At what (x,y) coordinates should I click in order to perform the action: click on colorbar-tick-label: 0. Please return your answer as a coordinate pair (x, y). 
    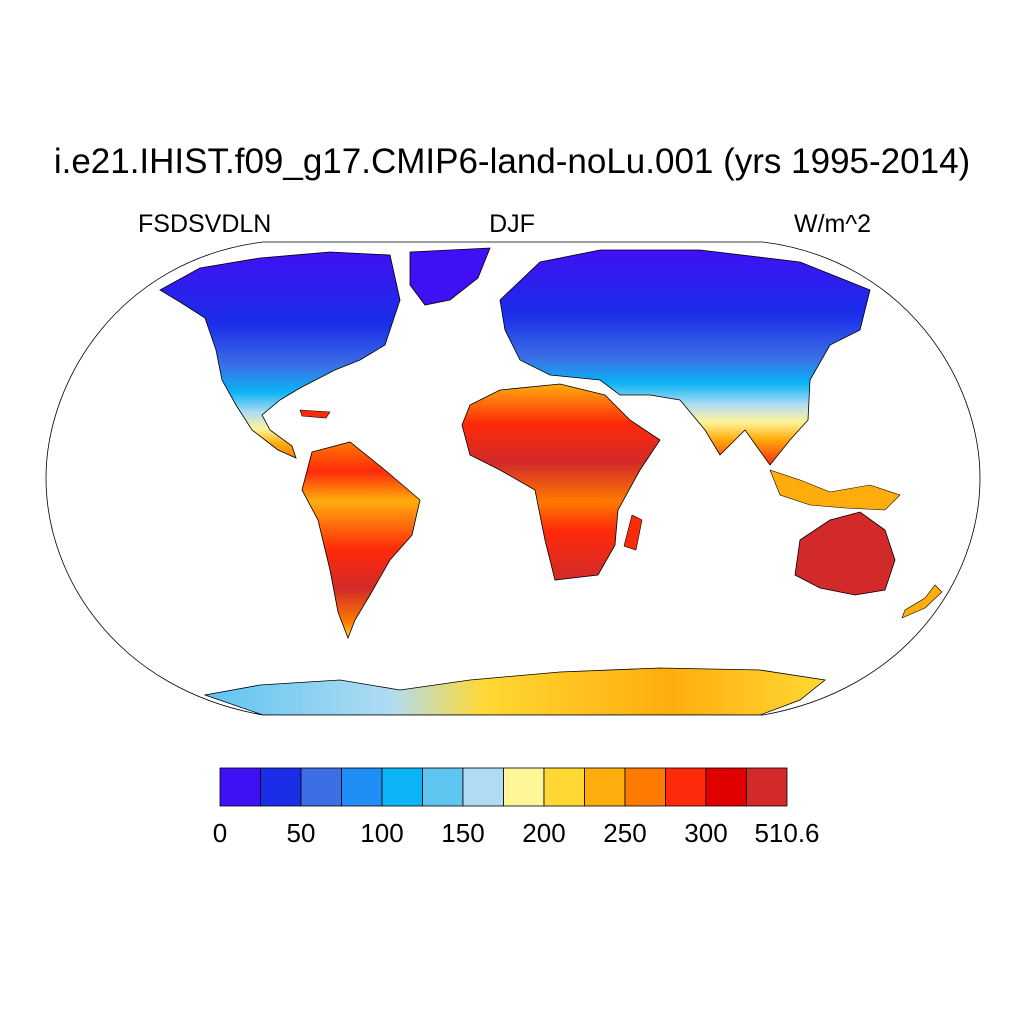
    Looking at the image, I should click on (220, 833).